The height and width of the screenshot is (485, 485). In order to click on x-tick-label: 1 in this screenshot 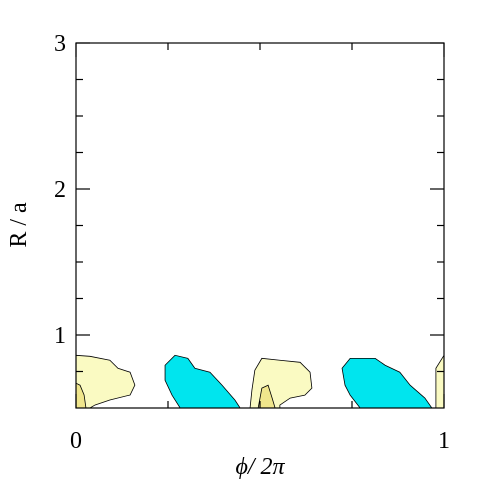, I will do `click(444, 441)`.